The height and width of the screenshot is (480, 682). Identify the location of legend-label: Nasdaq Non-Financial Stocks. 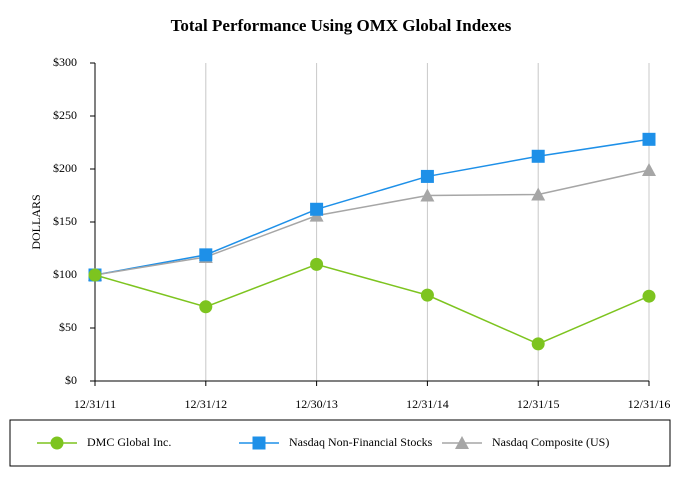
(361, 442).